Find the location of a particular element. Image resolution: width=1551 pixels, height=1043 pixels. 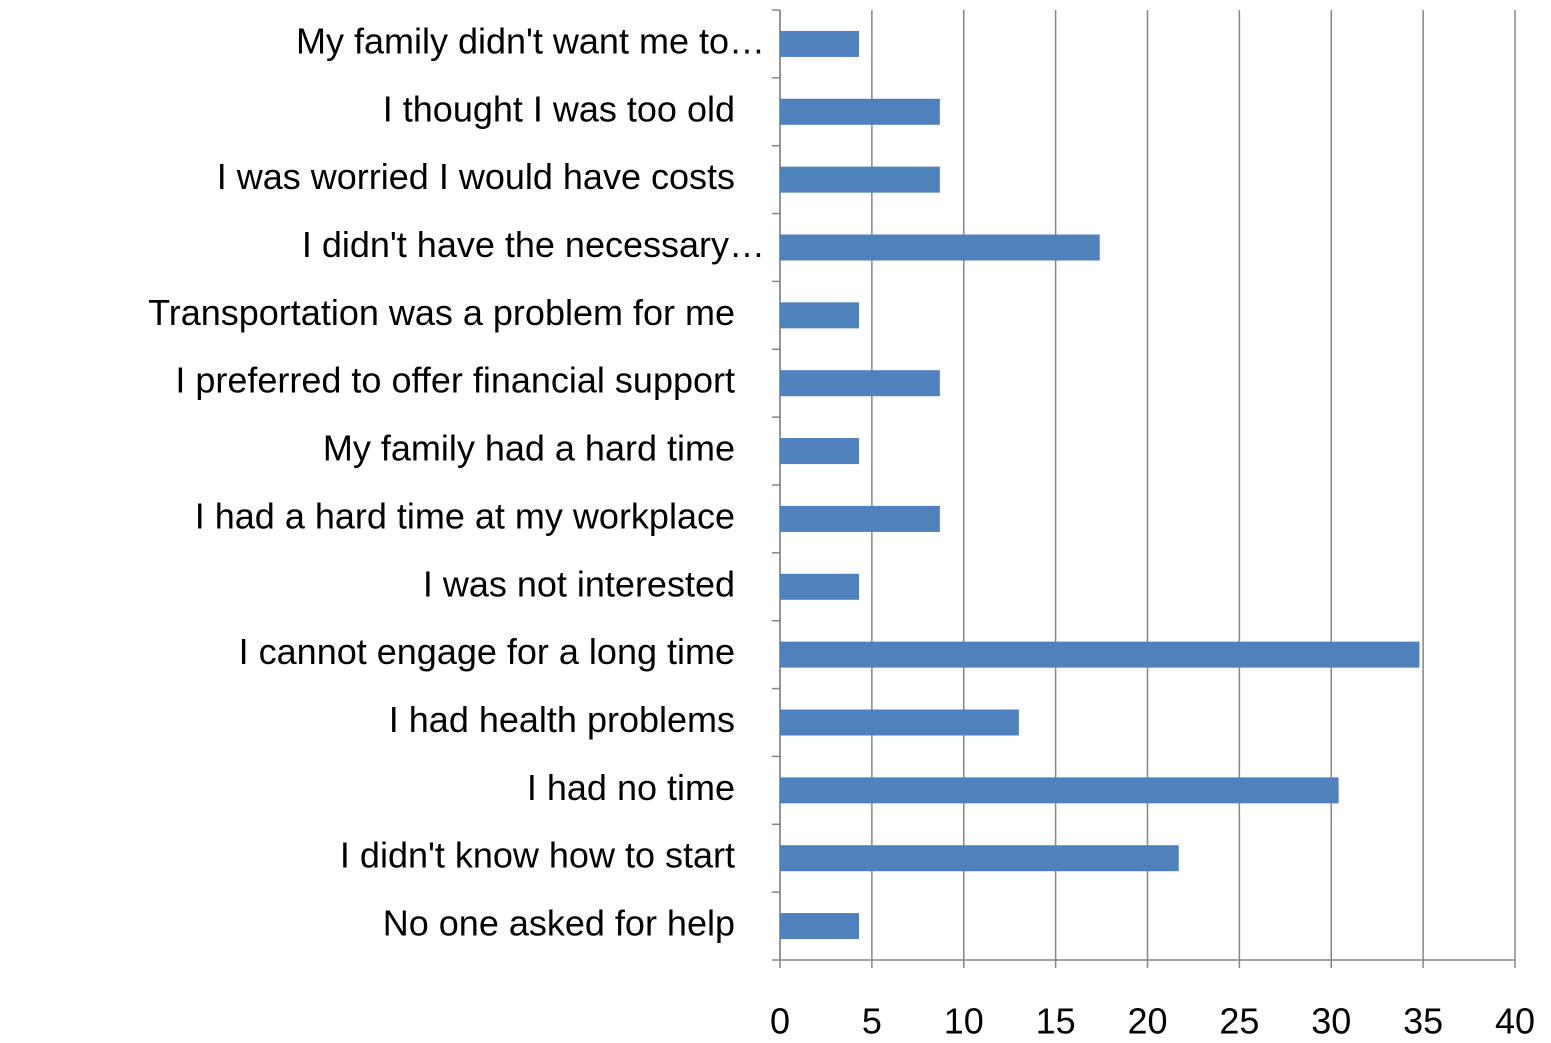

y-tick-label: I cannot engage for a long time is located at coordinates (487, 651).